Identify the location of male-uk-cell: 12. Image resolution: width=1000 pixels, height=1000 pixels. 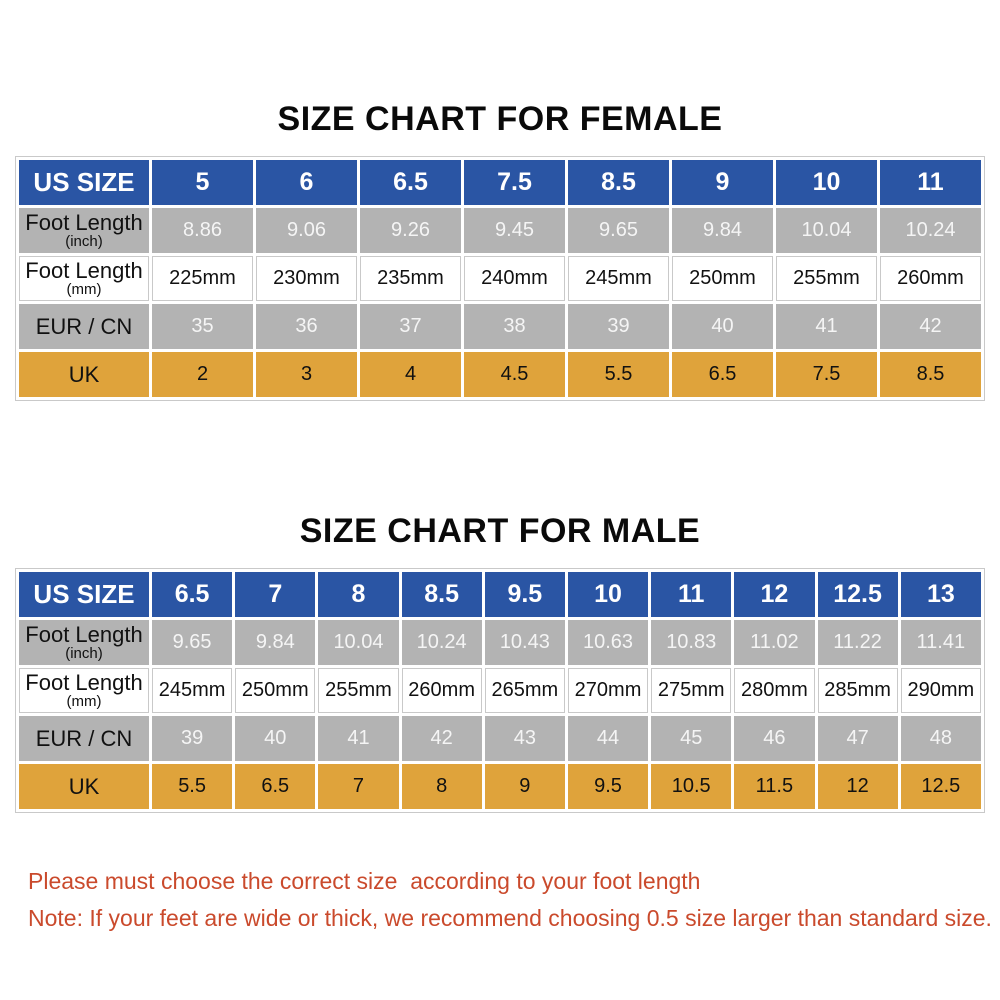
(857, 786).